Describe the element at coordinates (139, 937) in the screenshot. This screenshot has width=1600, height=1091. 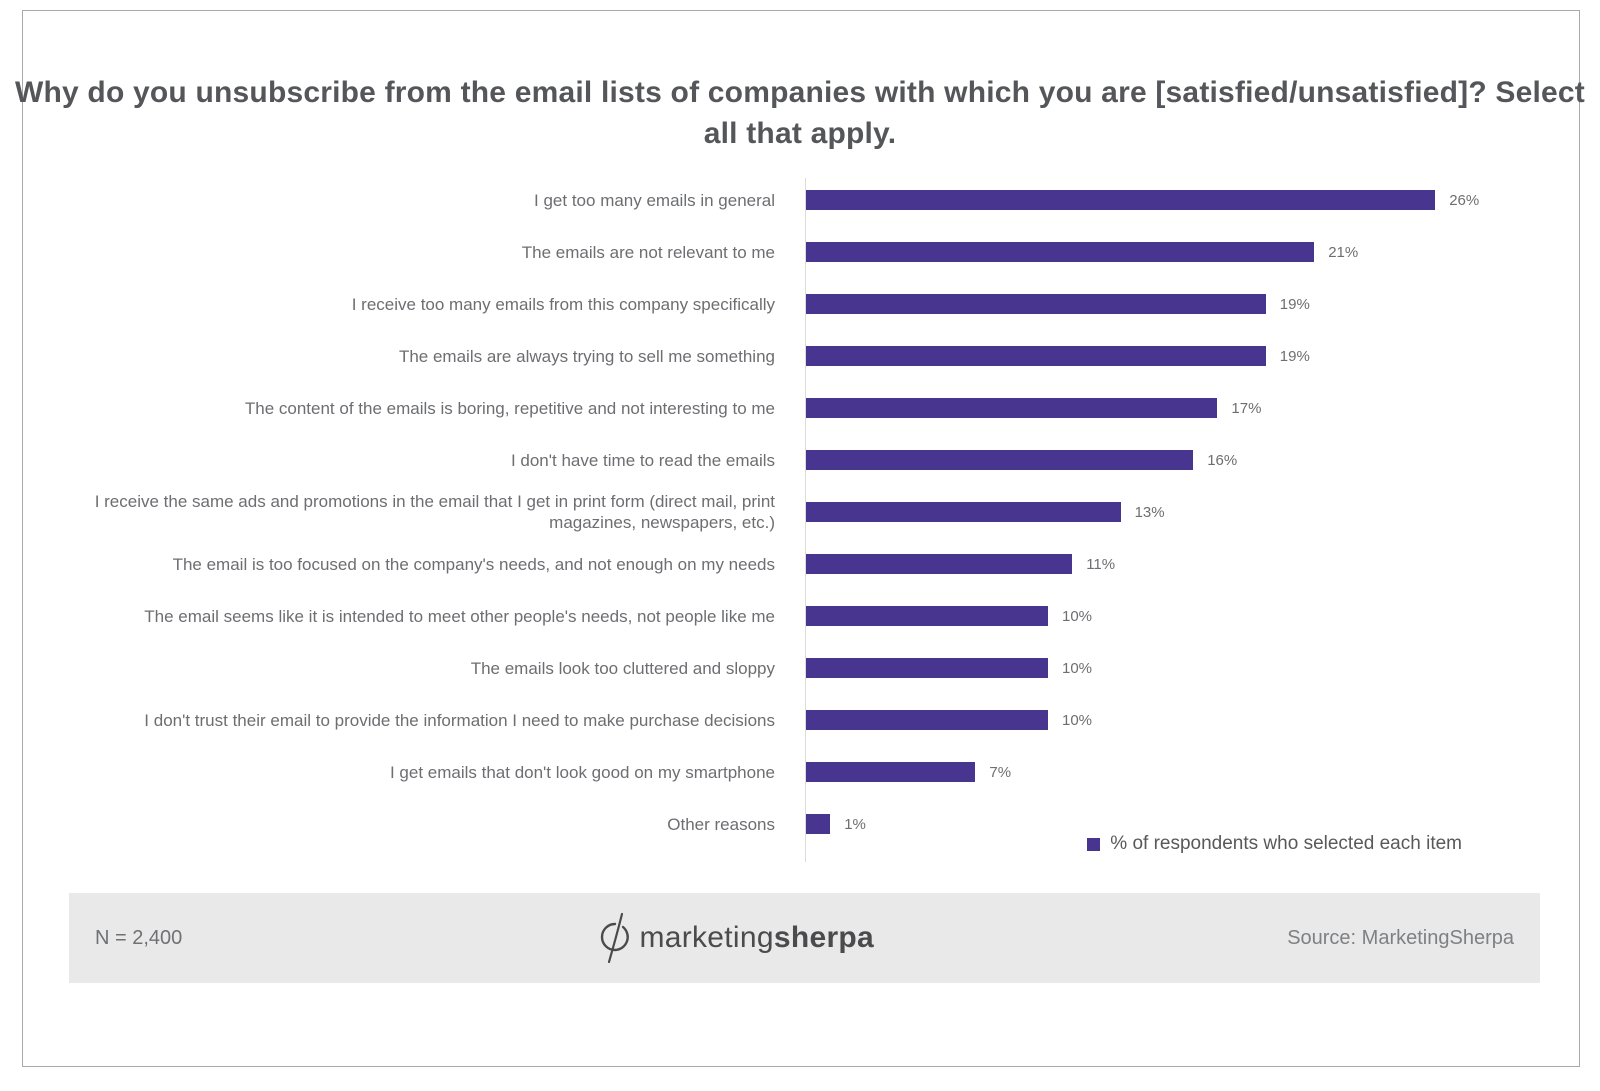
I see `sample-size-label: N = 2,400` at that location.